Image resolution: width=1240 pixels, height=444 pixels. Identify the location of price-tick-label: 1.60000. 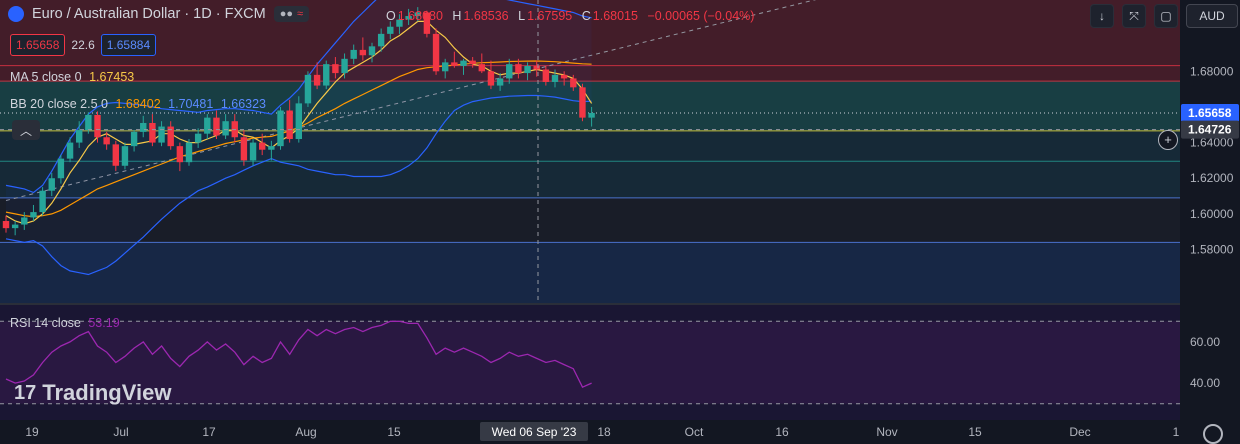
(1212, 214).